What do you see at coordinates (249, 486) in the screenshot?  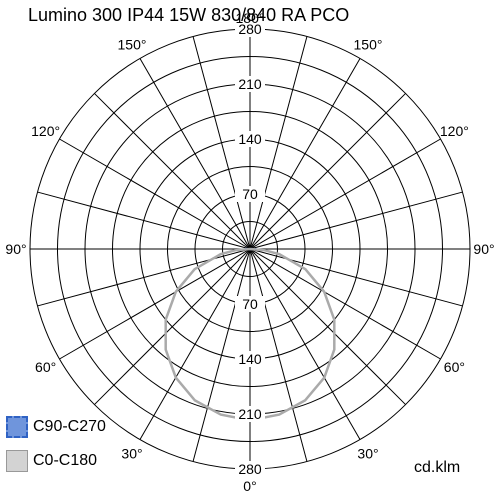 I see `angle-label: 0°` at bounding box center [249, 486].